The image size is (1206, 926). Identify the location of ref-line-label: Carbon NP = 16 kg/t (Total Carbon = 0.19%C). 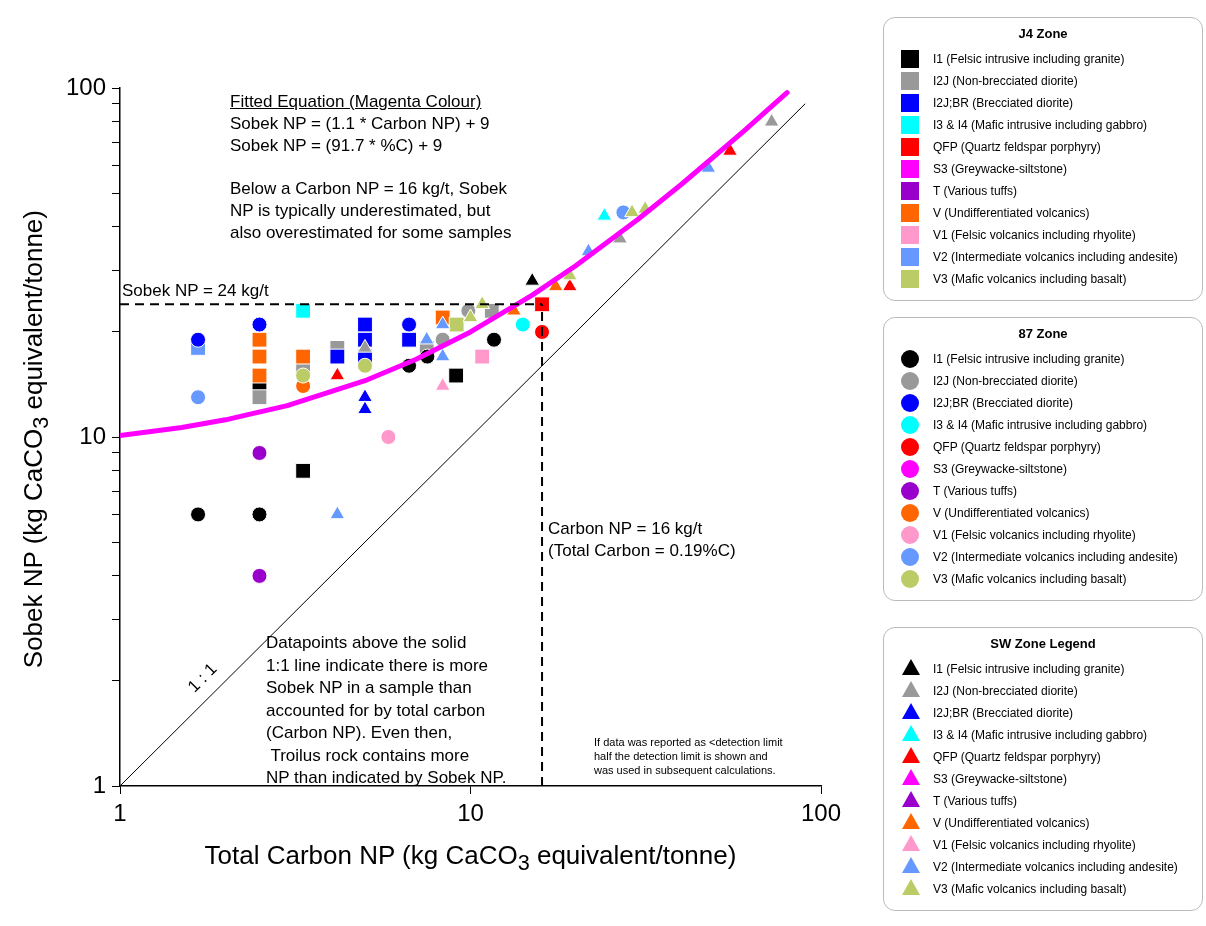
(642, 540).